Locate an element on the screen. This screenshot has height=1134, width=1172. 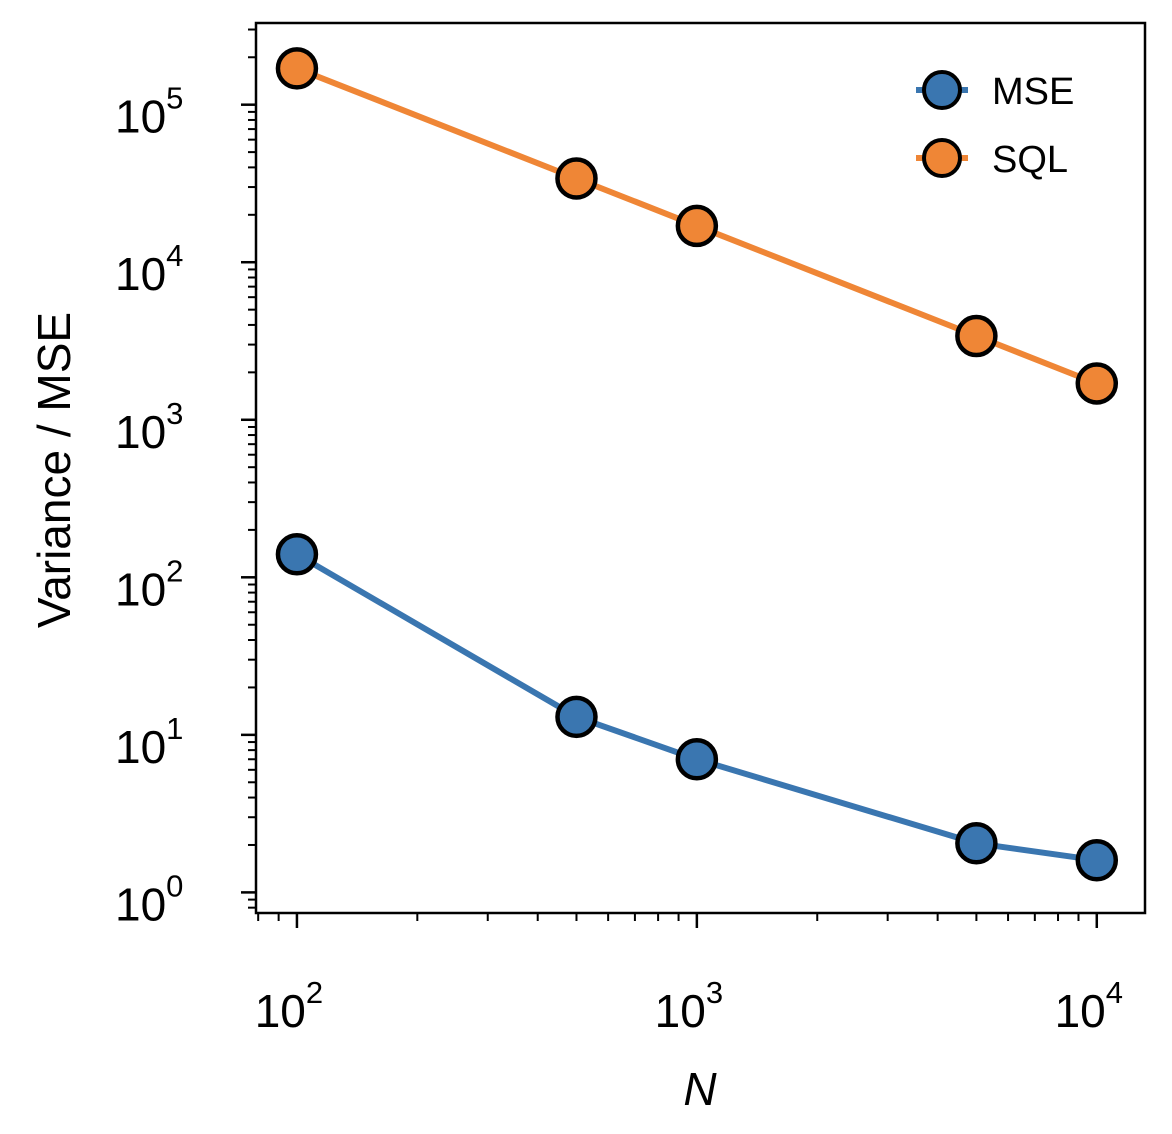
y-tick-label: 10⁰ is located at coordinates (149, 899).